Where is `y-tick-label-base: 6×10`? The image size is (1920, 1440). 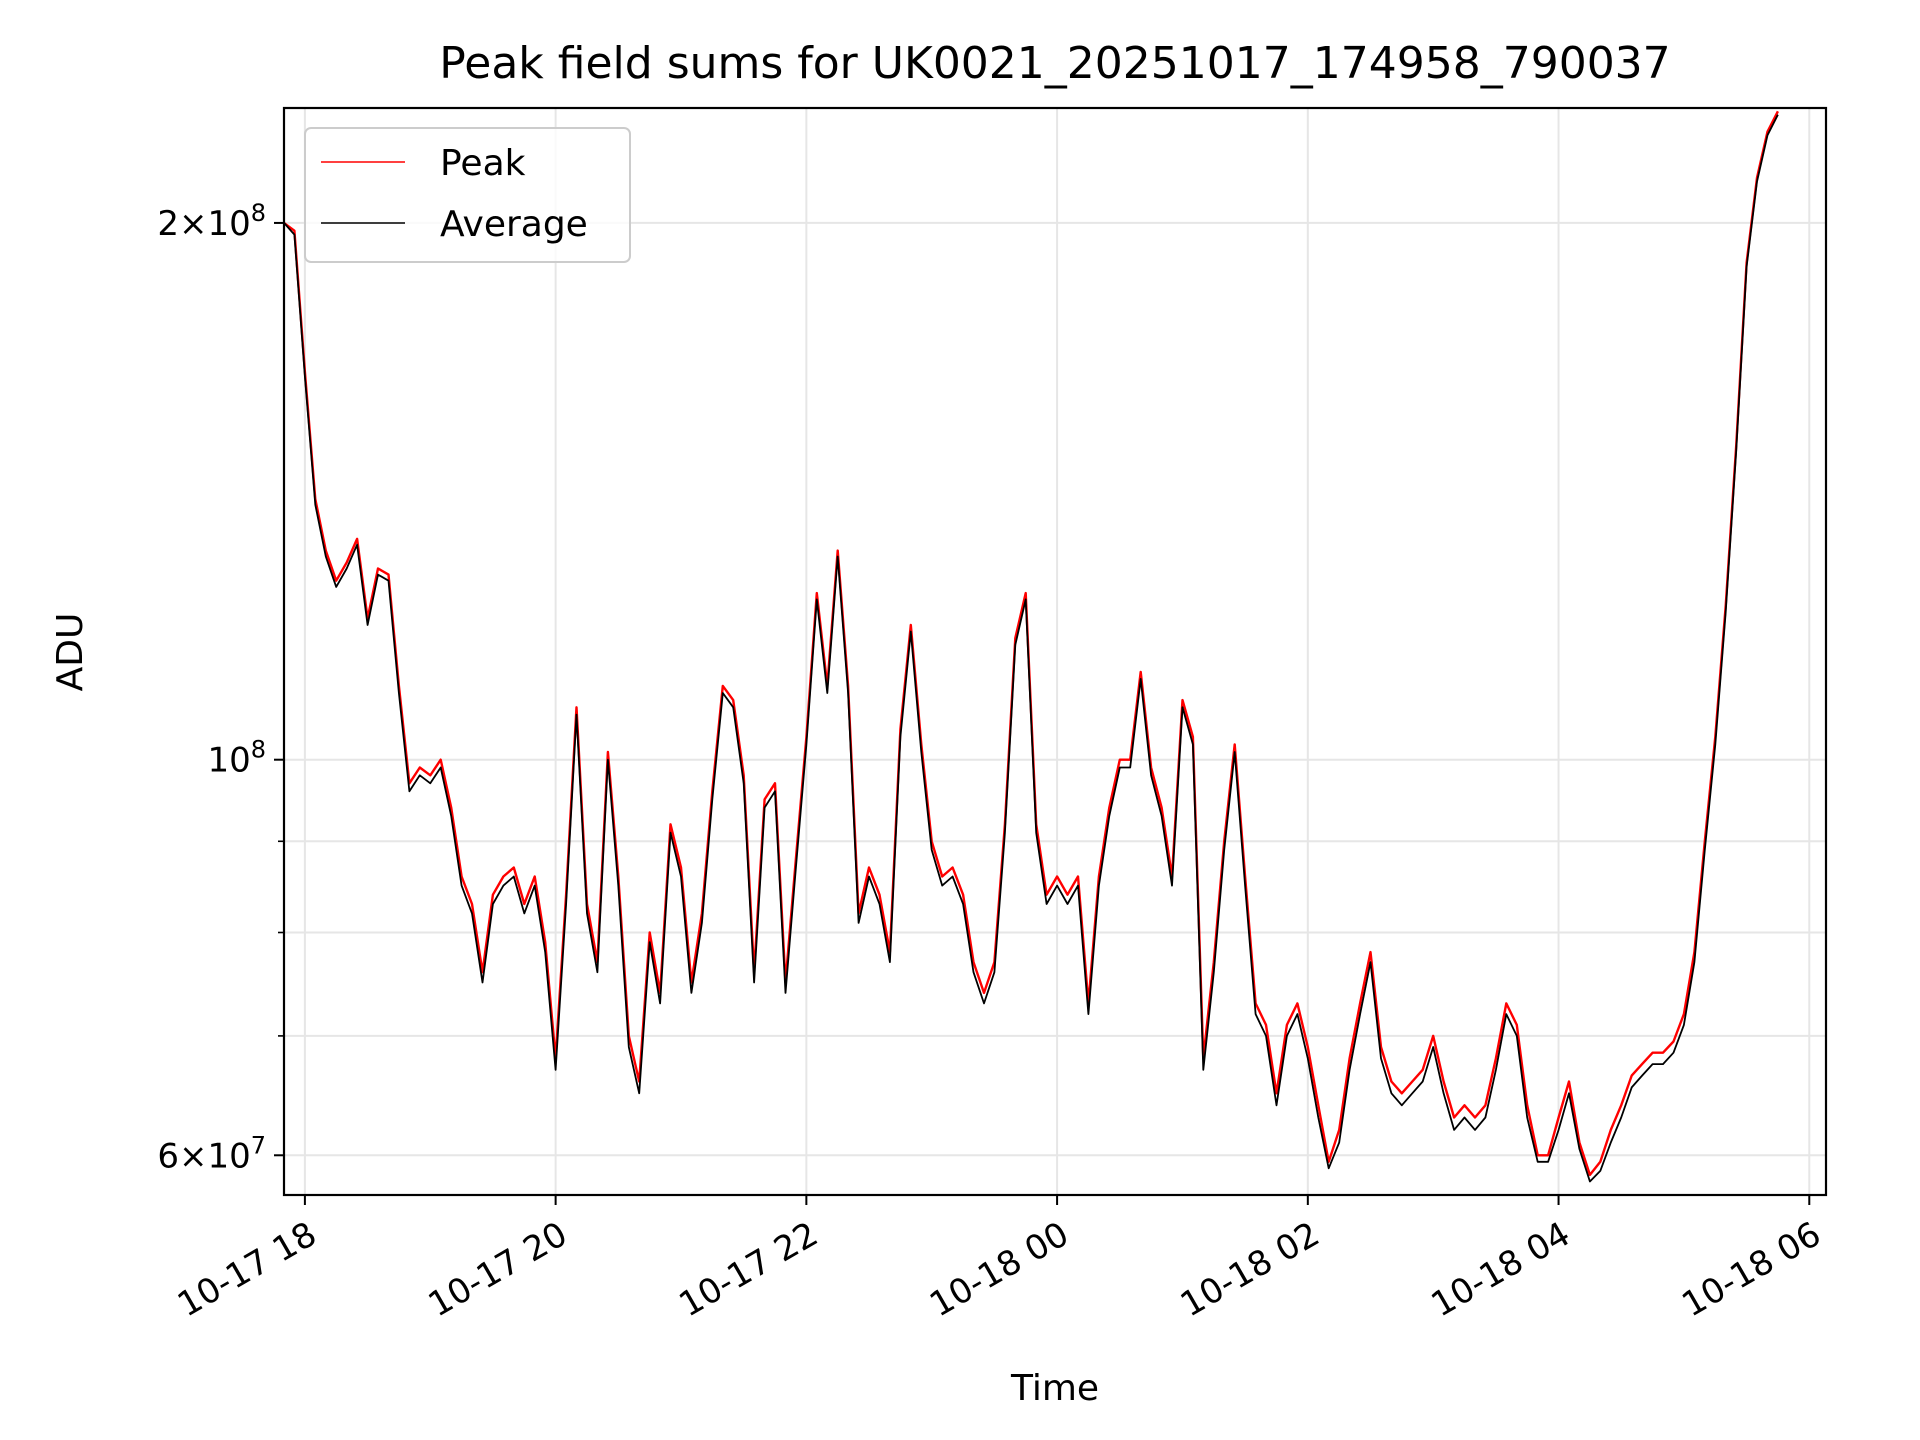 y-tick-label-base: 6×10 is located at coordinates (203, 1156).